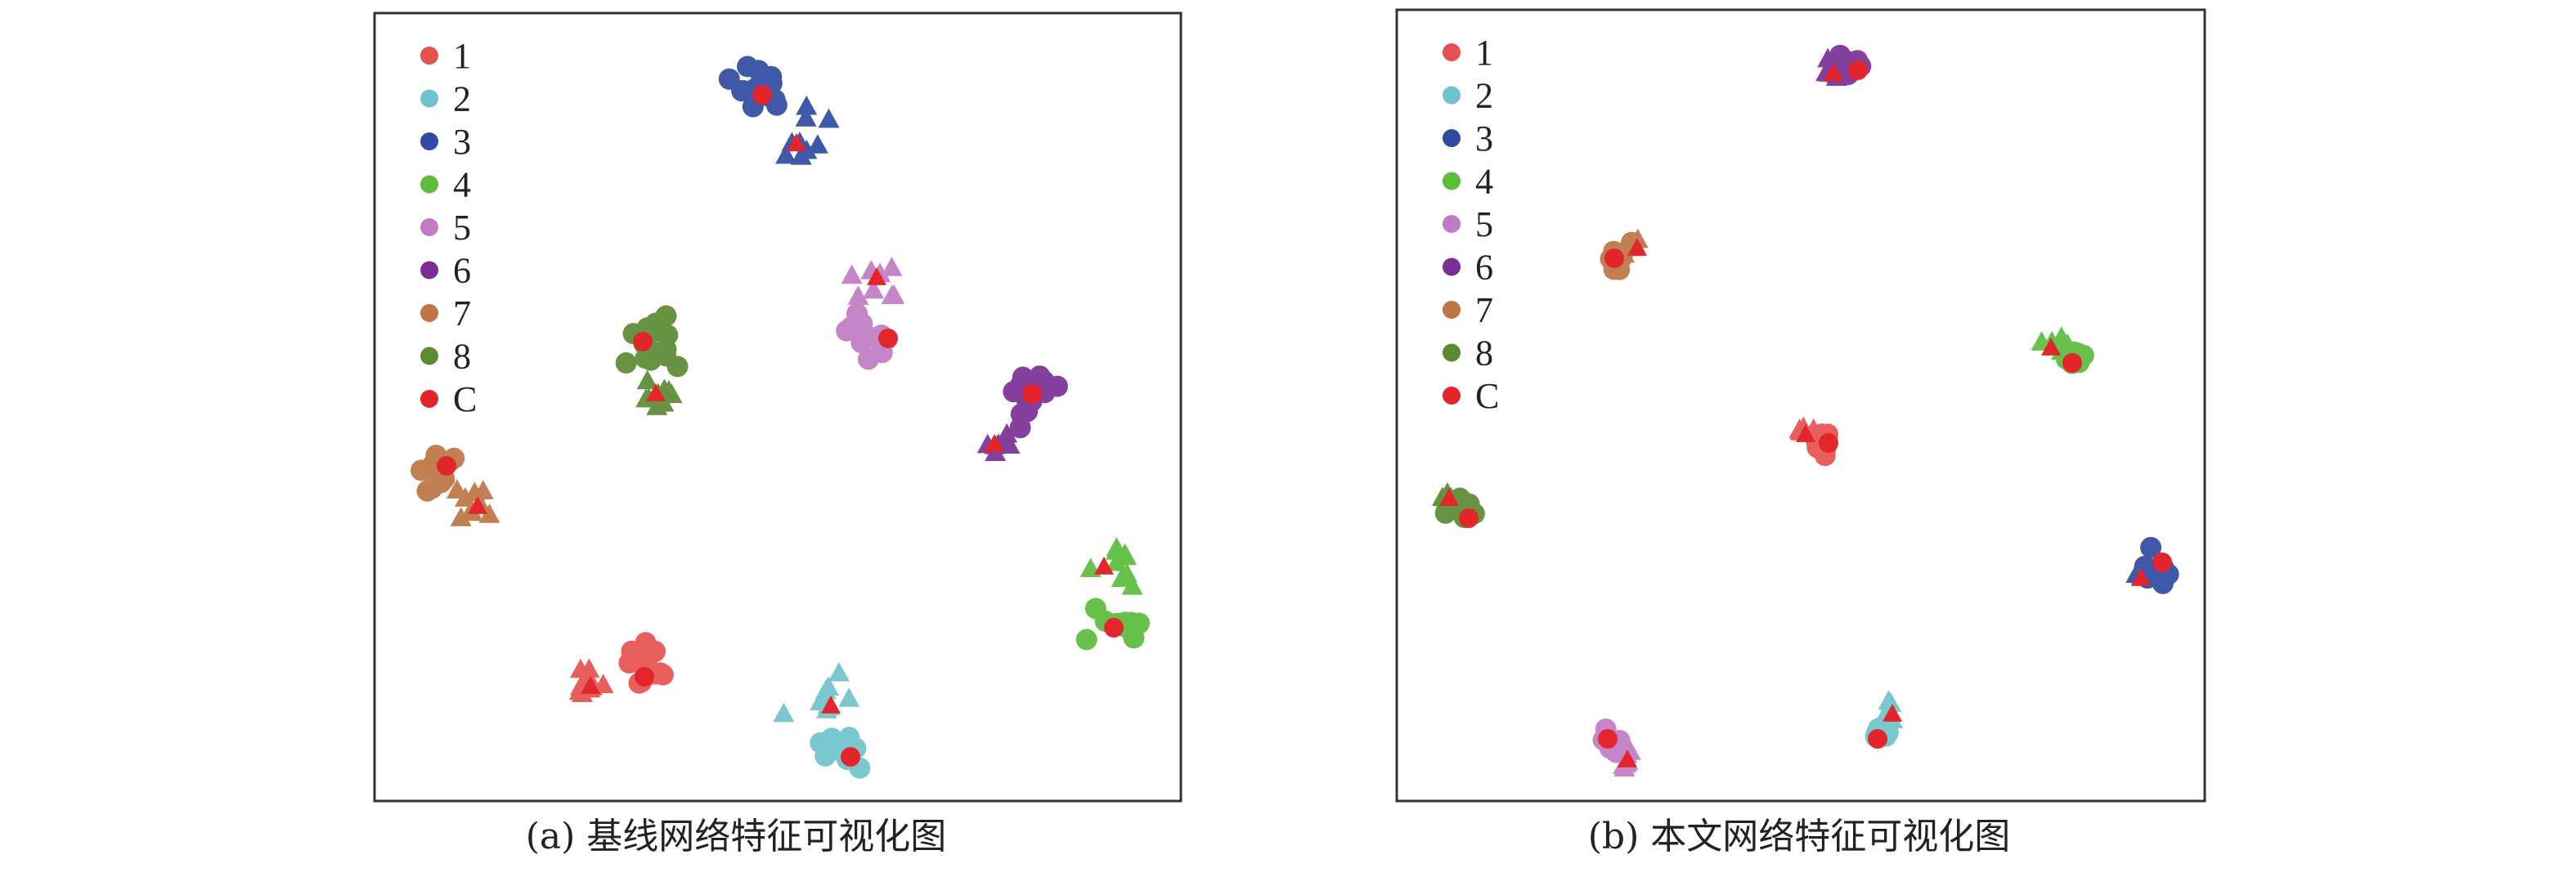 Image resolution: width=2576 pixels, height=877 pixels. What do you see at coordinates (736, 836) in the screenshot?
I see `figure-caption: (a) 基线网络特征可视化图` at bounding box center [736, 836].